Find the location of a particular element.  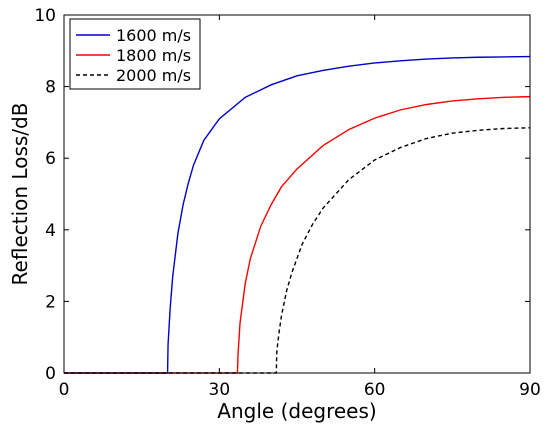

legend: 1600 m/s 1800 m/s 2000 m/s is located at coordinates (135, 54).